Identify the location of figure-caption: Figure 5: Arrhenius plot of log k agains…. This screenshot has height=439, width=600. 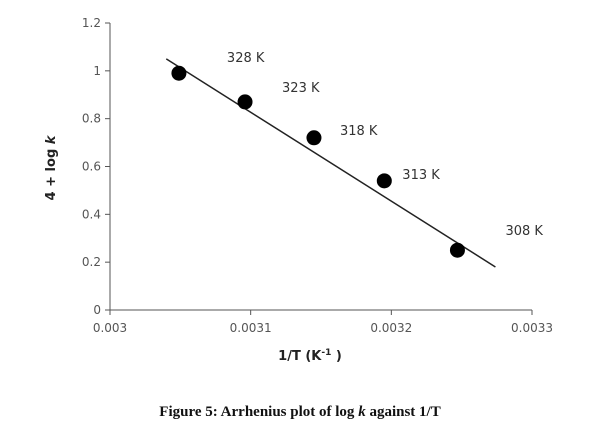
(300, 412).